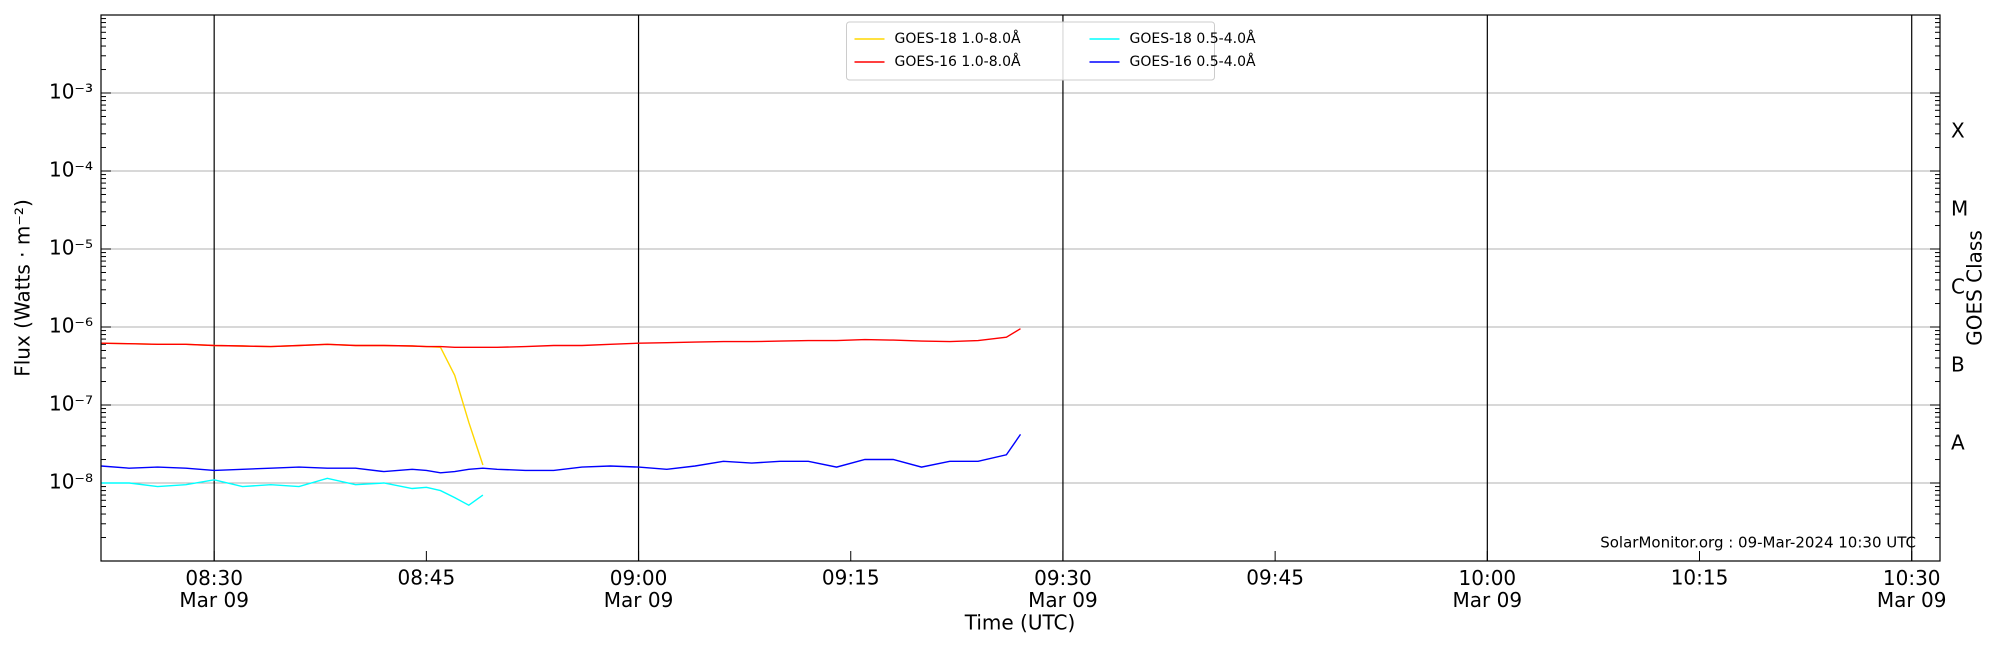  What do you see at coordinates (958, 38) in the screenshot?
I see `legend-label: GOES-18 1.0-8.0Å` at bounding box center [958, 38].